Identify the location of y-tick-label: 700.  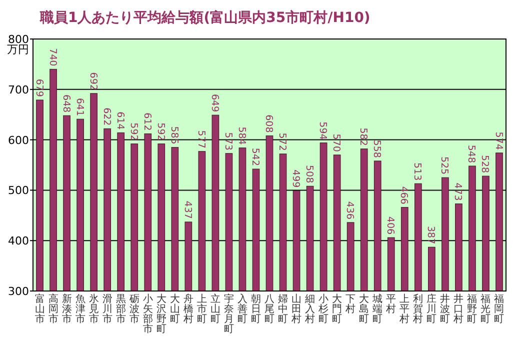
(18, 89).